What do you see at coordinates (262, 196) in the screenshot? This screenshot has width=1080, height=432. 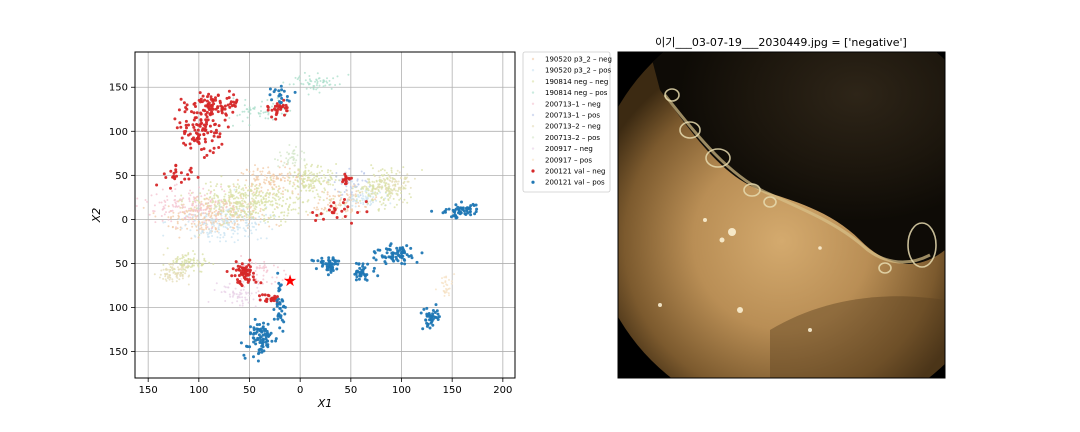 I see `series-10: ★` at bounding box center [262, 196].